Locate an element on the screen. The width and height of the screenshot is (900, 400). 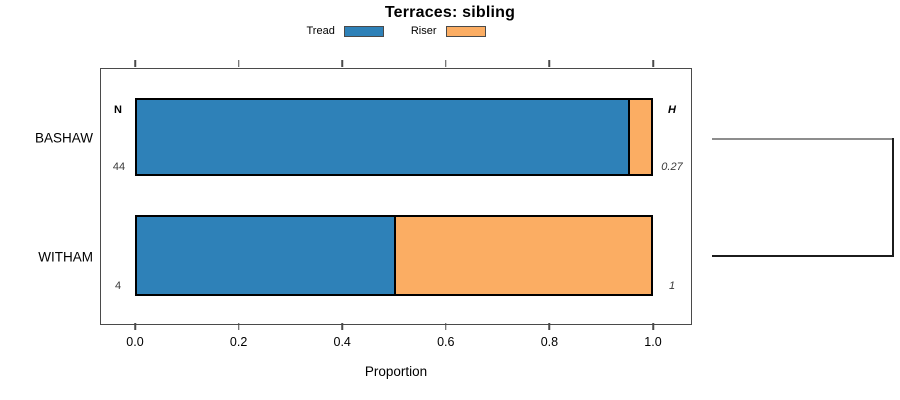
bracket-bottom-line is located at coordinates (803, 256).